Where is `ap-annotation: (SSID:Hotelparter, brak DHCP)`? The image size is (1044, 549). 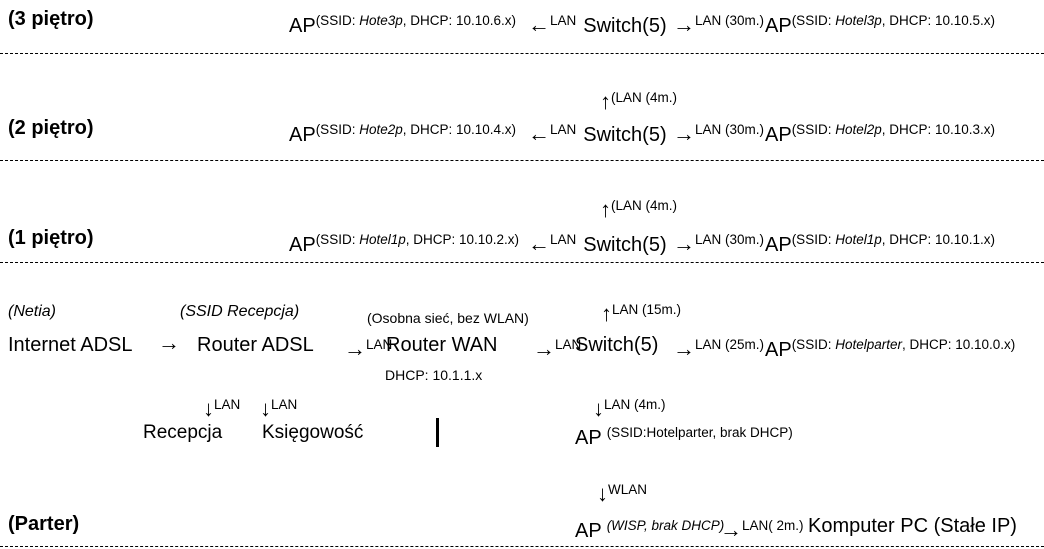
ap-annotation: (SSID:Hotelparter, brak DHCP) is located at coordinates (699, 432).